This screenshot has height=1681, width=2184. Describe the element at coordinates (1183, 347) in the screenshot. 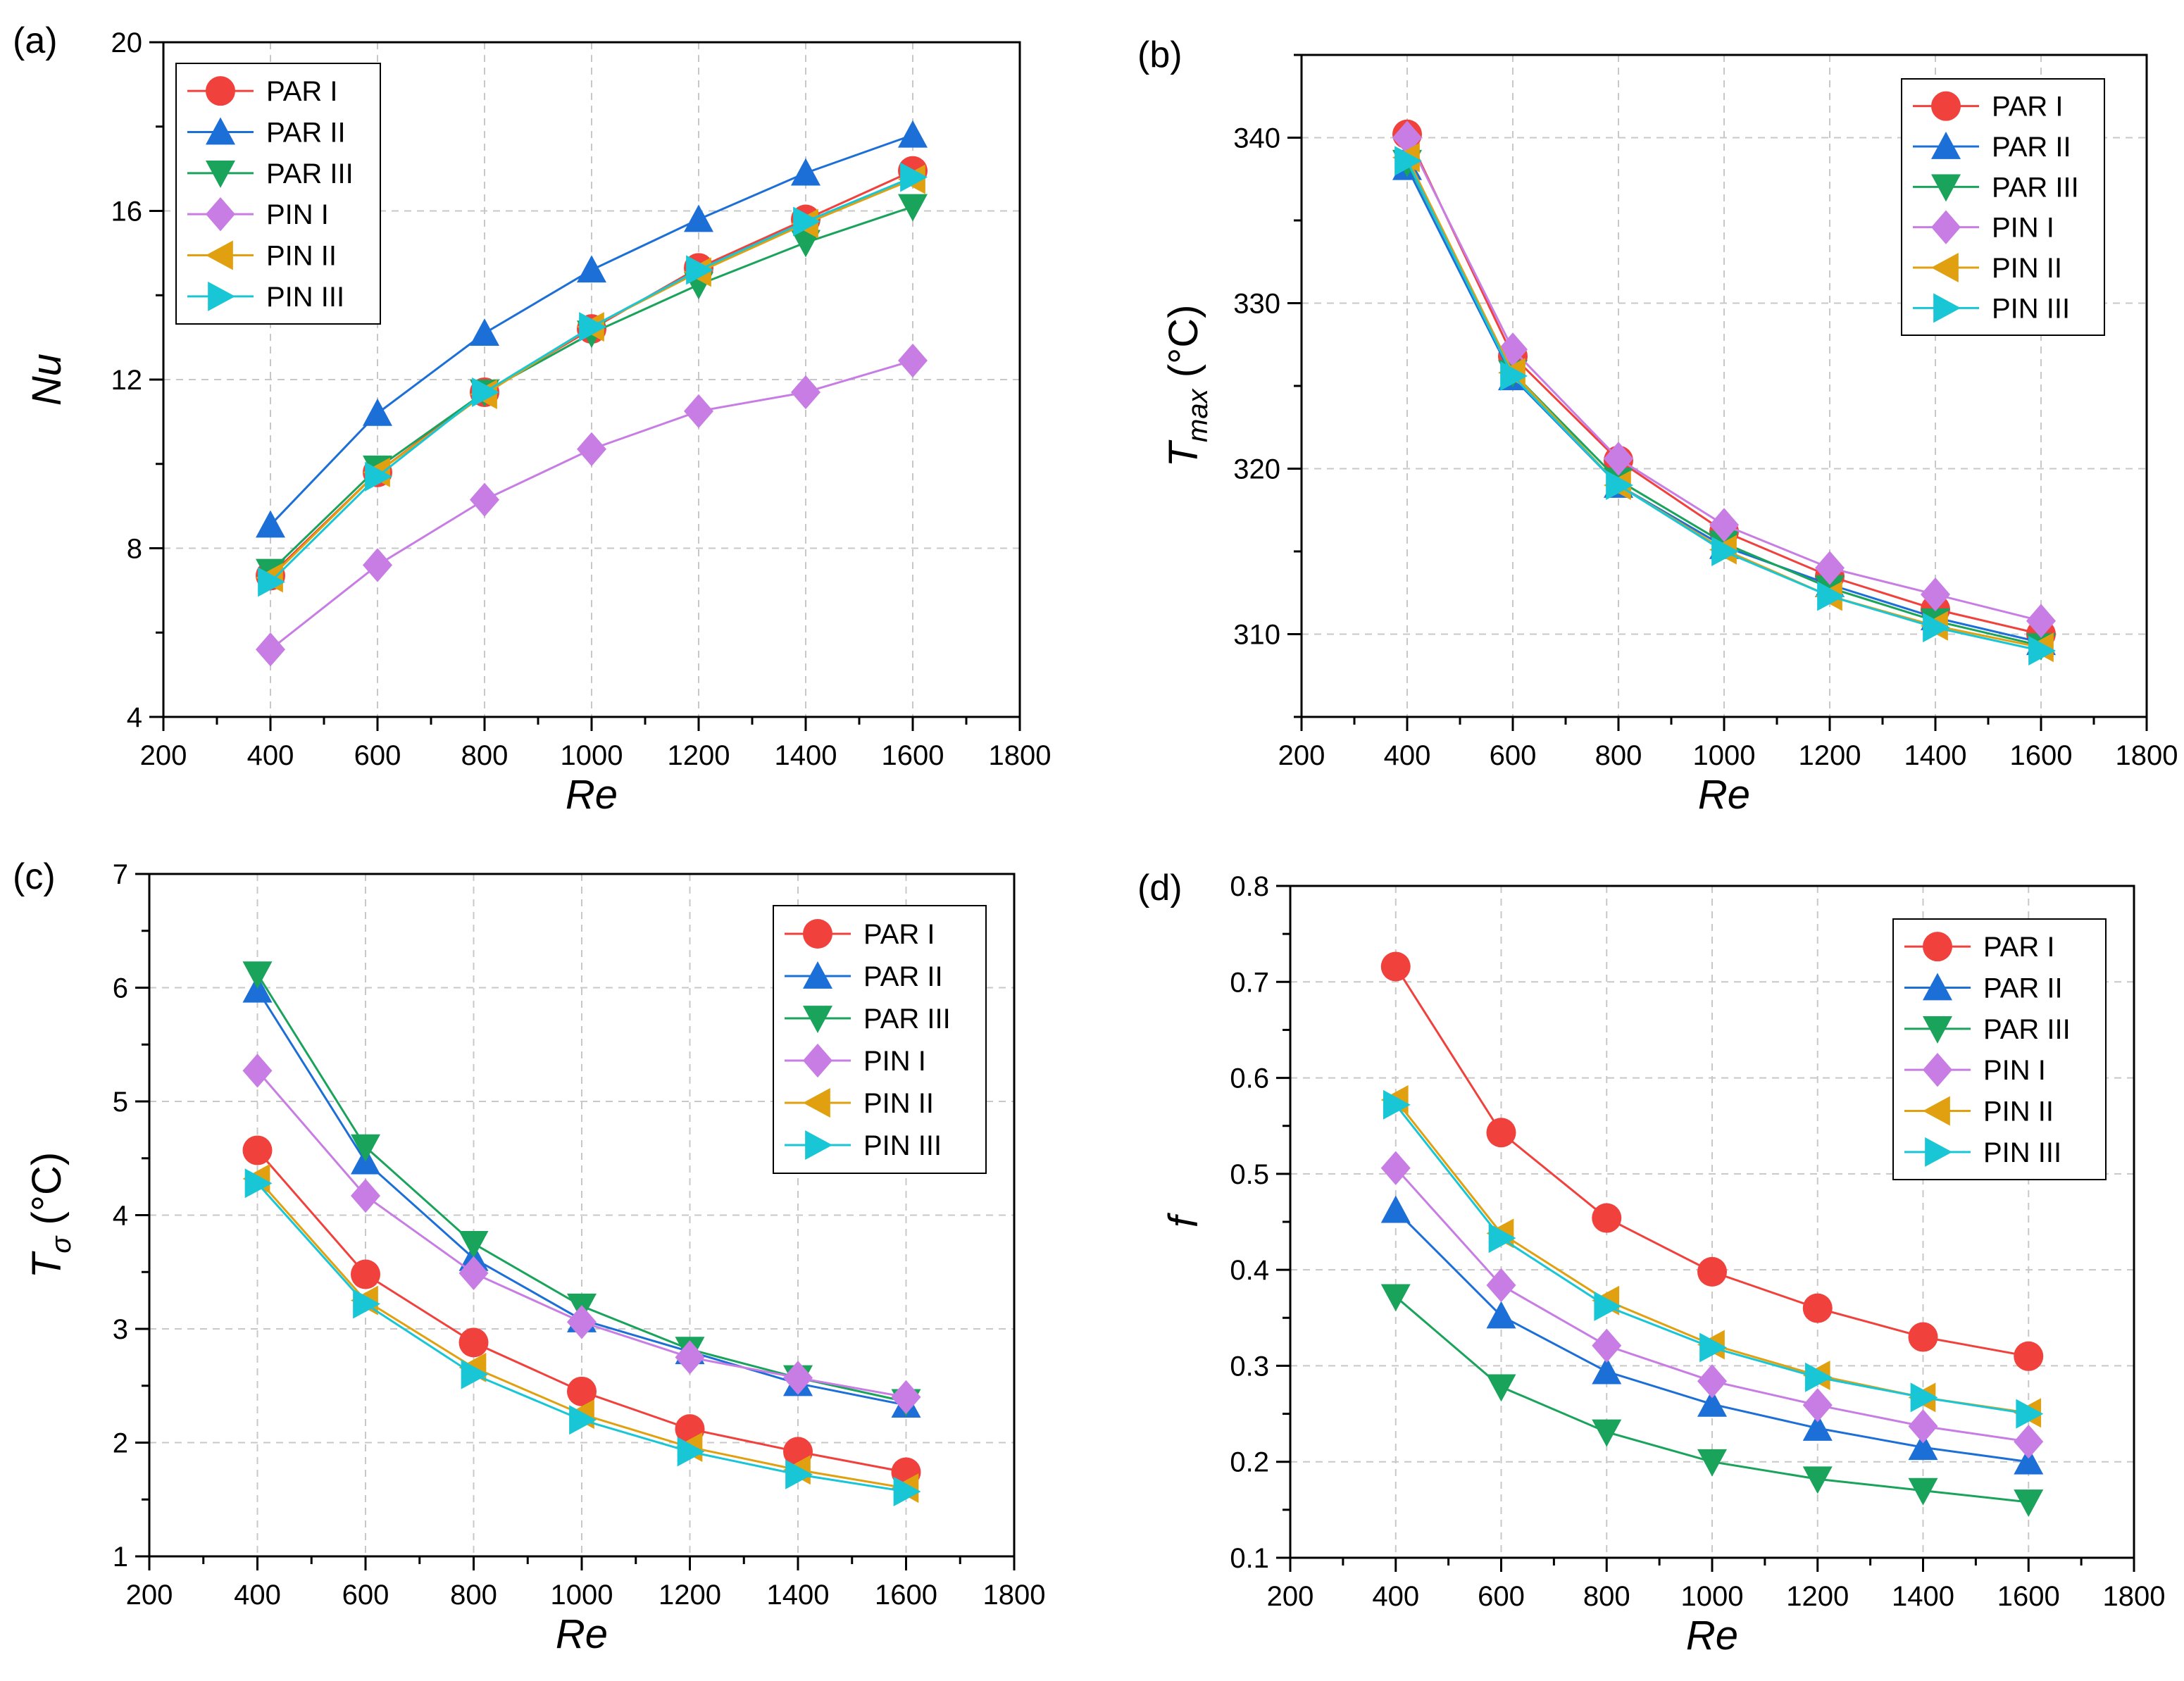

I see `y-axis-title-unit: (°C)` at that location.